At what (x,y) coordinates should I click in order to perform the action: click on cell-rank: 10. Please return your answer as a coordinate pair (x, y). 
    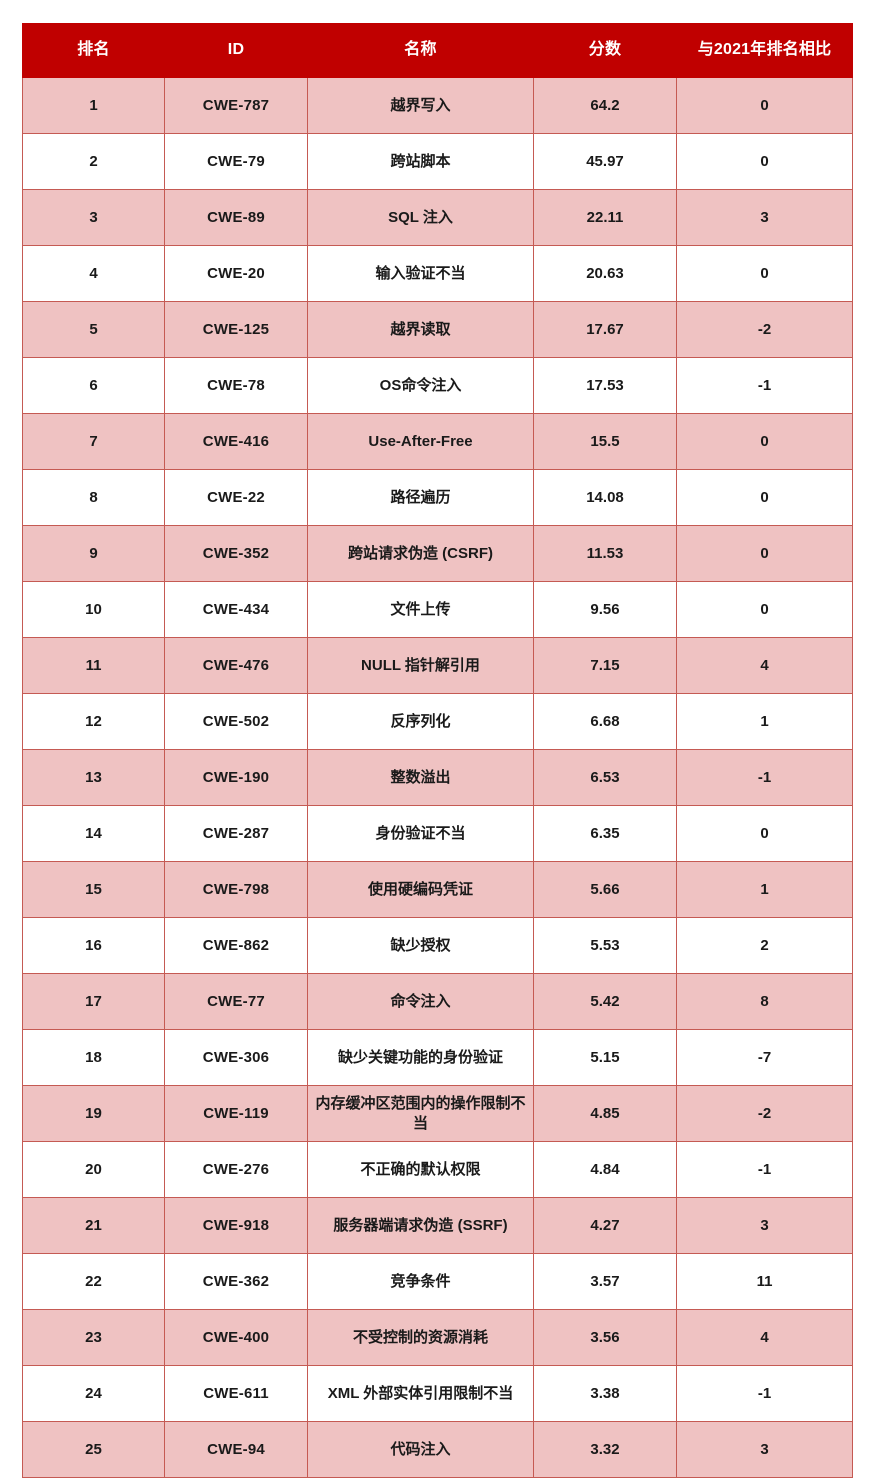
    Looking at the image, I should click on (93, 609).